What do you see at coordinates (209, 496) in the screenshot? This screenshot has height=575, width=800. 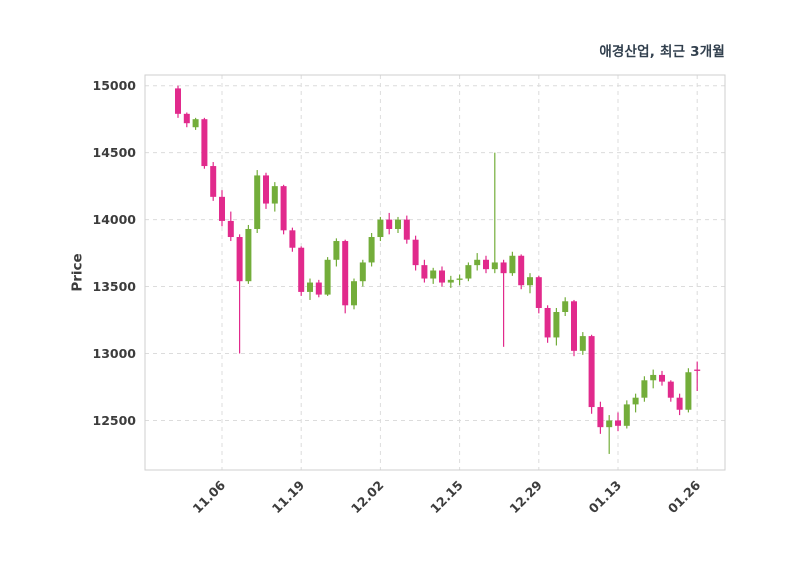 I see `x-tick-label: 11.06` at bounding box center [209, 496].